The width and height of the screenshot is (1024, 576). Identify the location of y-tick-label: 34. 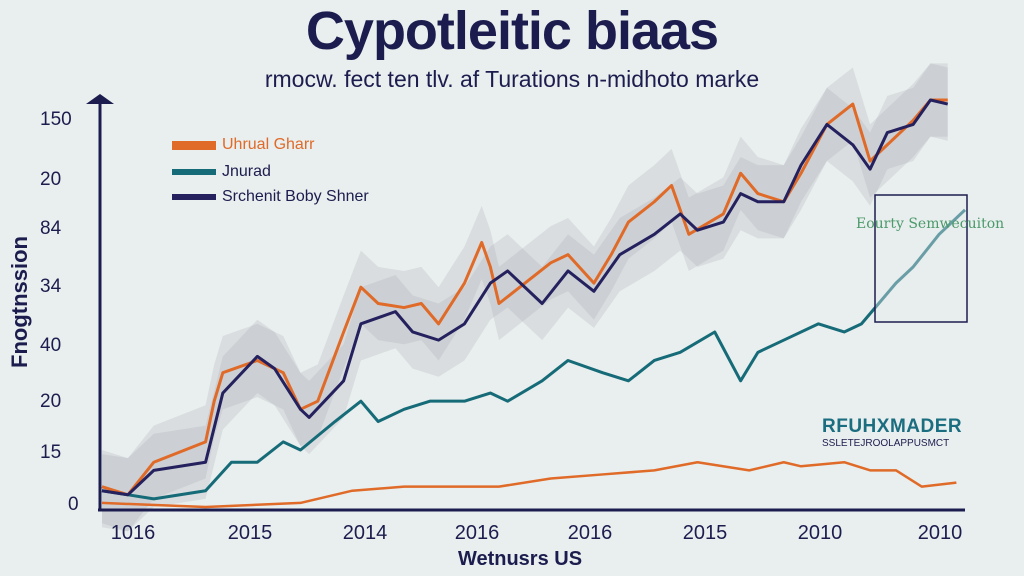
(51, 286).